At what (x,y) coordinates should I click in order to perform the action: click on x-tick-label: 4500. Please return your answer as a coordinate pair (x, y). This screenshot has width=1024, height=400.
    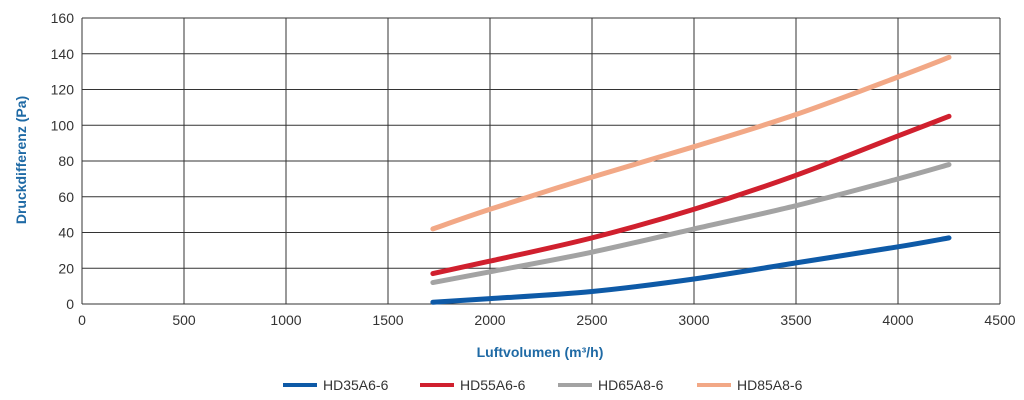
    Looking at the image, I should click on (999, 320).